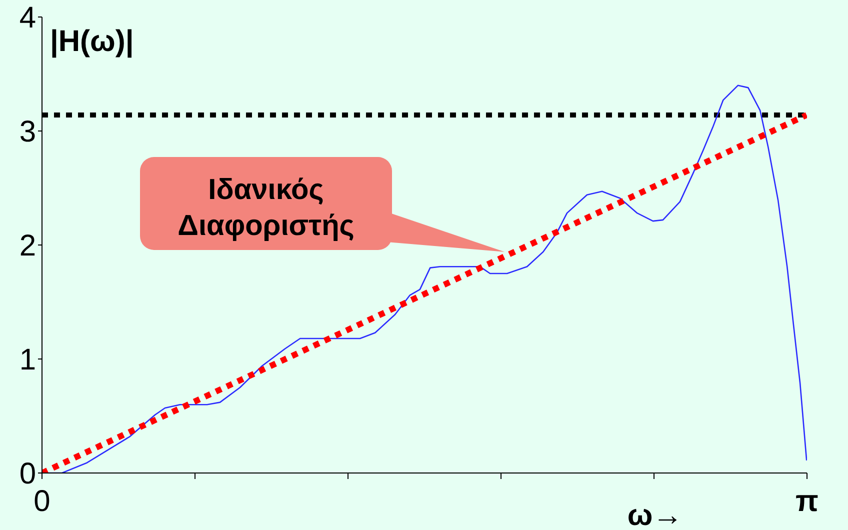 The height and width of the screenshot is (530, 848). I want to click on y-axis-title: |H(ω)|, so click(92, 41).